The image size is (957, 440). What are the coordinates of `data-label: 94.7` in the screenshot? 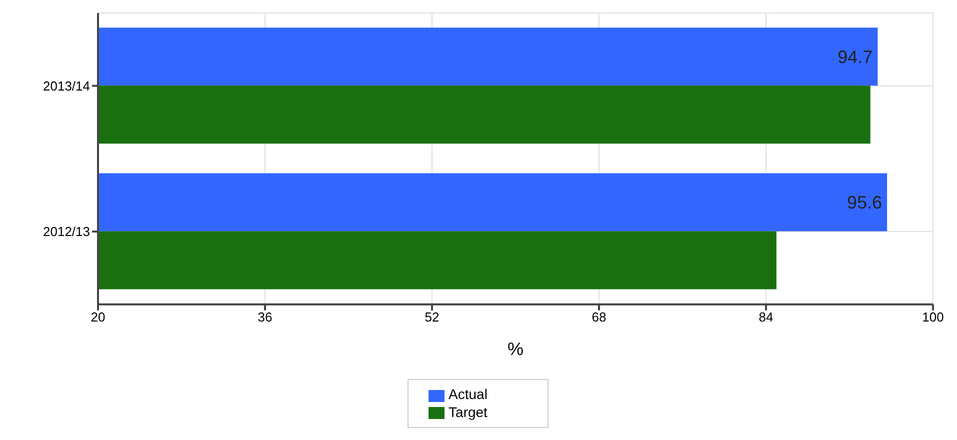 It's located at (855, 56).